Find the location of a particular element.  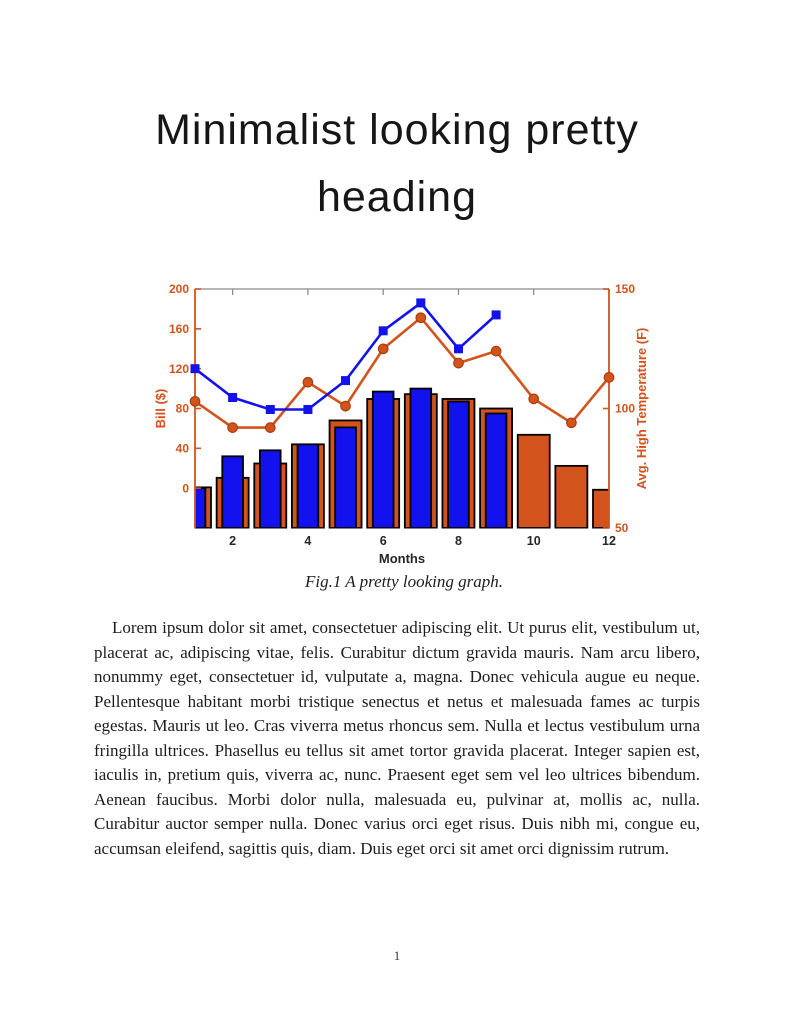

svg-text: 0 is located at coordinates (185, 489).